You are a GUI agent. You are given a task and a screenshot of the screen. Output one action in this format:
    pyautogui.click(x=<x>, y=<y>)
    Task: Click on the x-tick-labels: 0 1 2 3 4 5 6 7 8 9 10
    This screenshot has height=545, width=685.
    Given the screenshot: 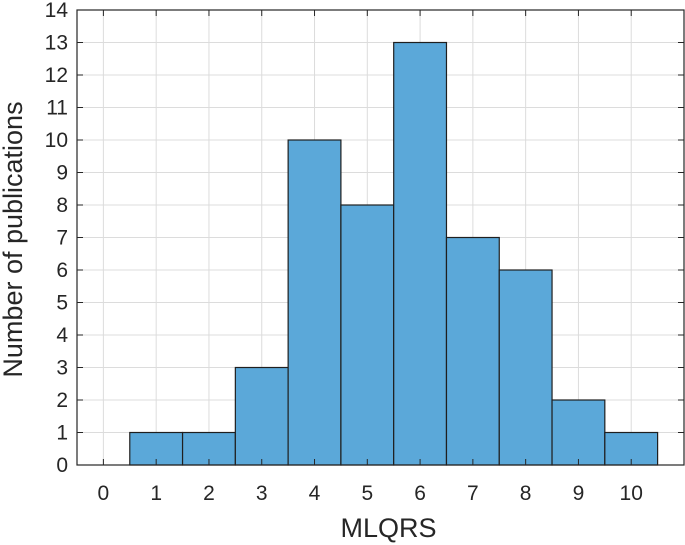 What is the action you would take?
    pyautogui.click(x=370, y=493)
    